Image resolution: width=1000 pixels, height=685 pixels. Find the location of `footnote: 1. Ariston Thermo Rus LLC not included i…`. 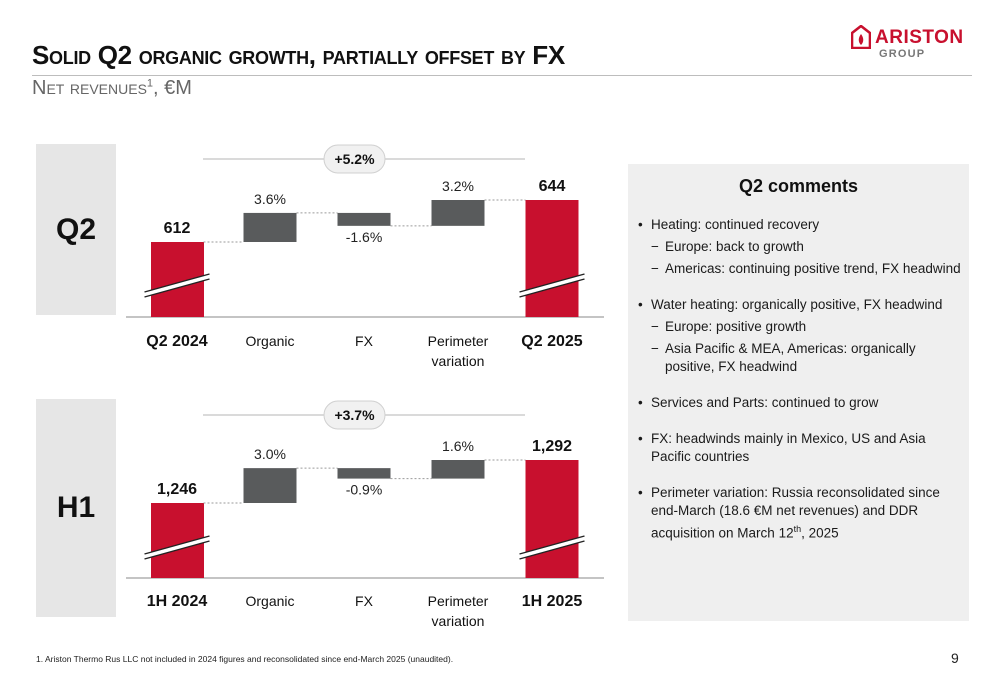

footnote: 1. Ariston Thermo Rus LLC not included i… is located at coordinates (245, 659).